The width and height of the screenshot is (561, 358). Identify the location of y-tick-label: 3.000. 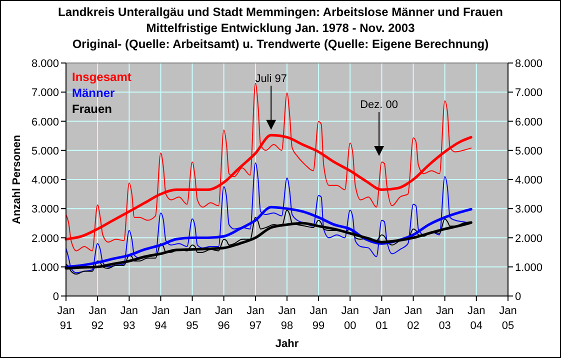
(45, 210).